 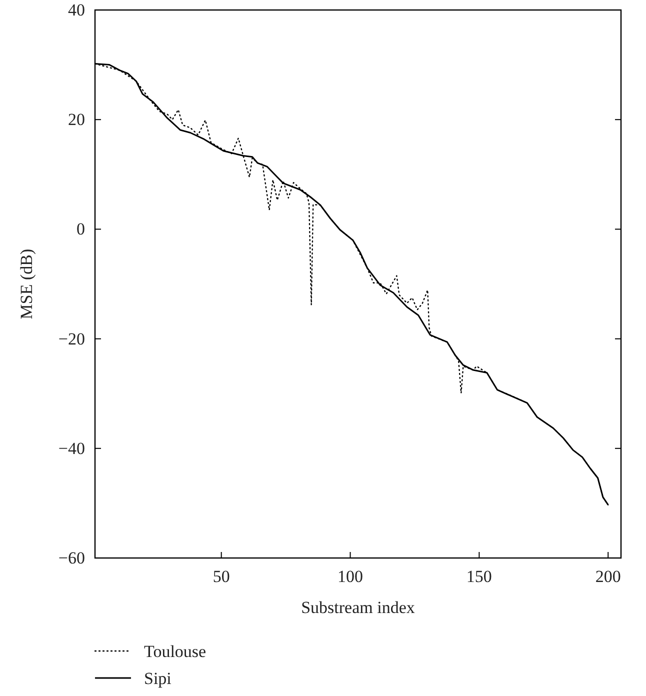 What do you see at coordinates (76, 120) in the screenshot?
I see `y-tick-label: 20` at bounding box center [76, 120].